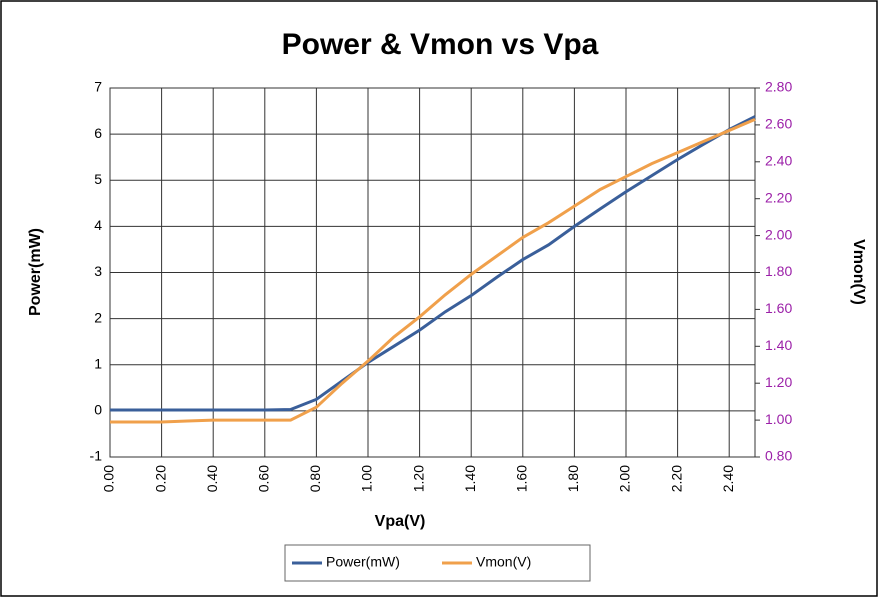  What do you see at coordinates (503, 562) in the screenshot?
I see `legend-label: Vmon(V)` at bounding box center [503, 562].